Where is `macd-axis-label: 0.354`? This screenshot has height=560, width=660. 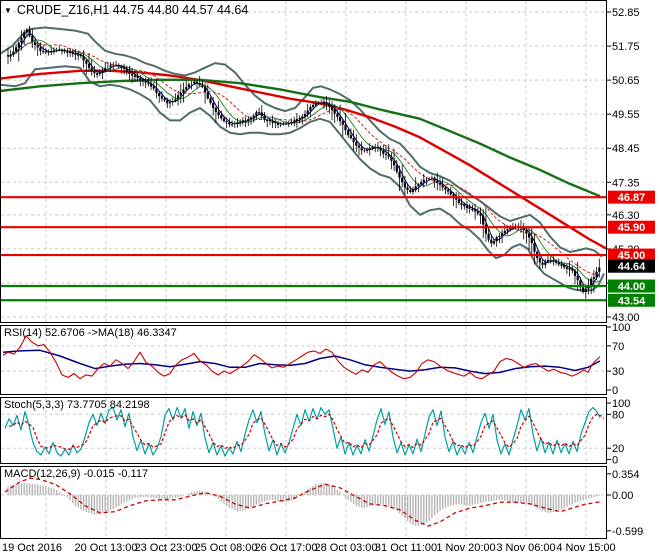 macd-axis-label: 0.354 is located at coordinates (626, 475).